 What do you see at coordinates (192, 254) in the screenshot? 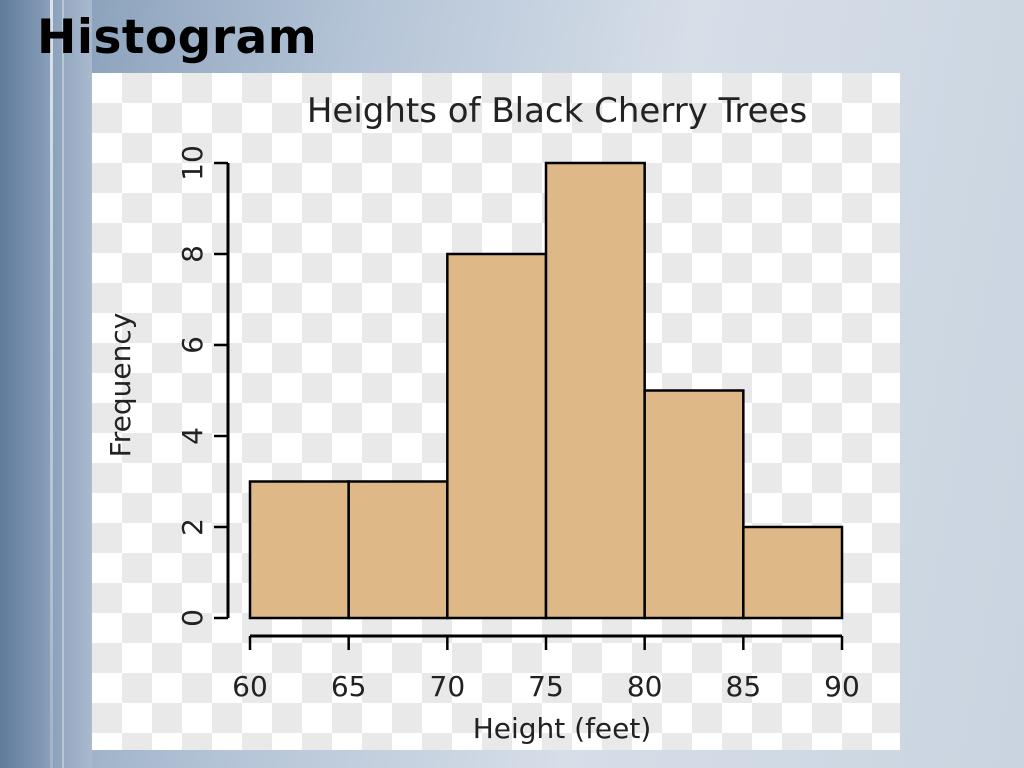
I see `y-tick-label: 8` at bounding box center [192, 254].